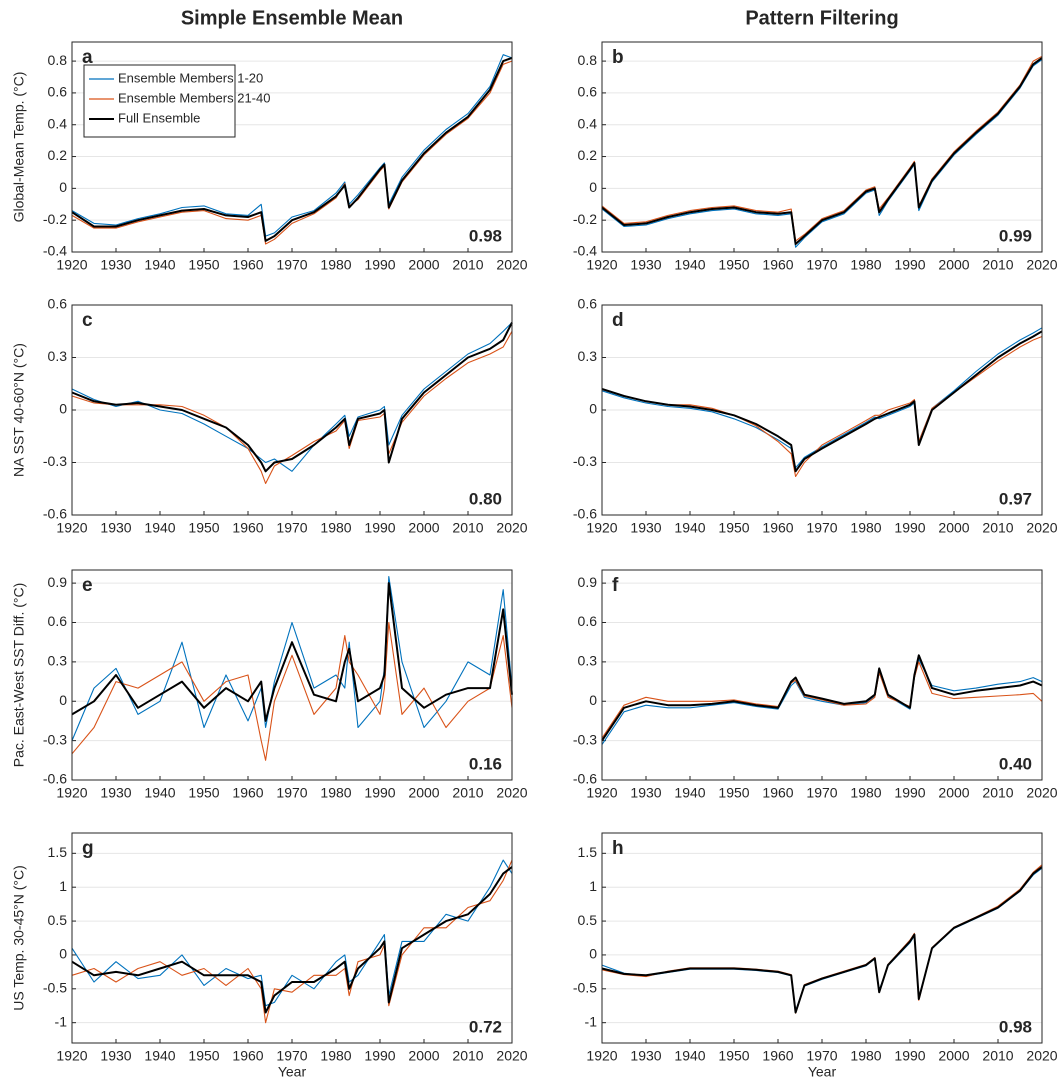 Image resolution: width=1060 pixels, height=1088 pixels. Describe the element at coordinates (87, 57) in the screenshot. I see `panel-label: a` at that location.